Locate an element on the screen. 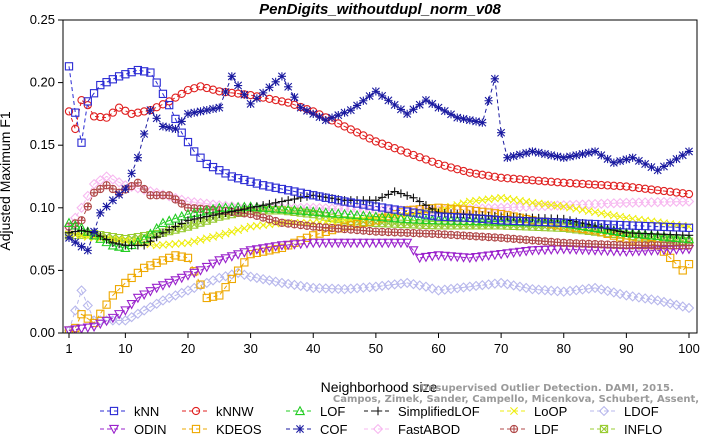 The width and height of the screenshot is (702, 434). y-tick-label: 0.10 is located at coordinates (42, 207).